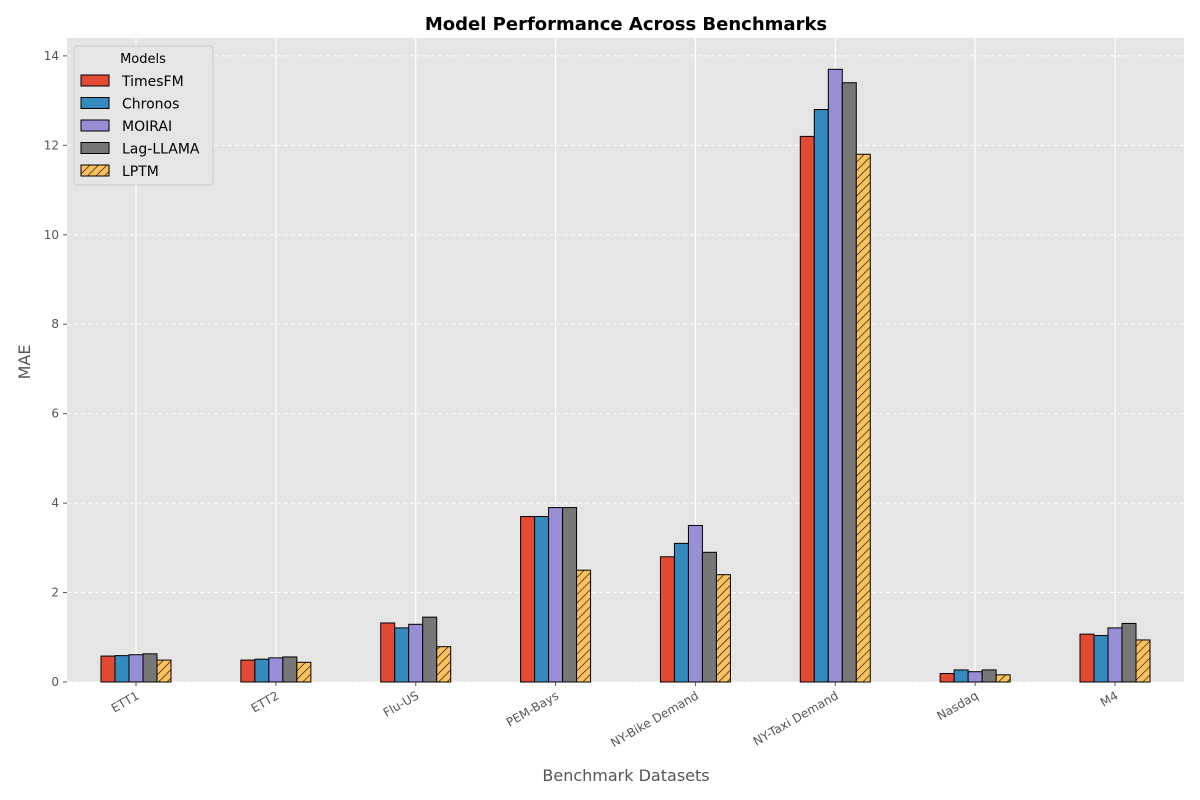  Describe the element at coordinates (570, 595) in the screenshot. I see `bar-lag-llama-pem-bays` at that location.